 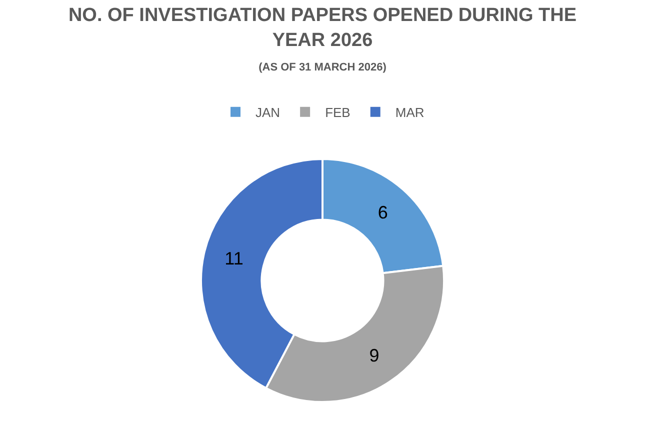 I want to click on data-label: 9, so click(x=374, y=355).